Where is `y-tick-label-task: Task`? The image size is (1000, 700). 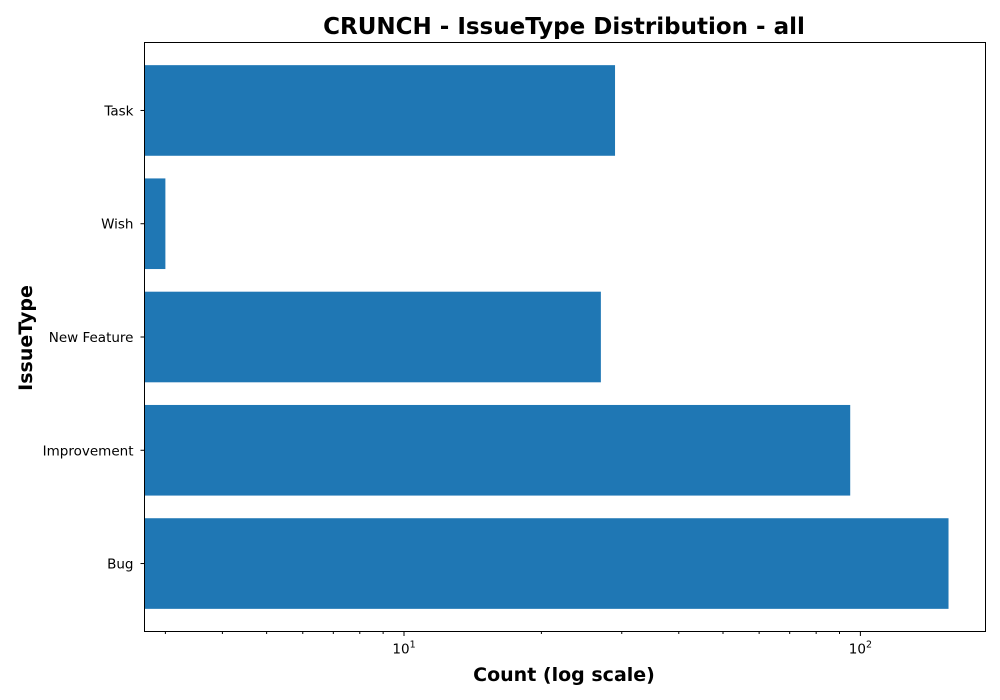
y-tick-label-task: Task is located at coordinates (118, 111).